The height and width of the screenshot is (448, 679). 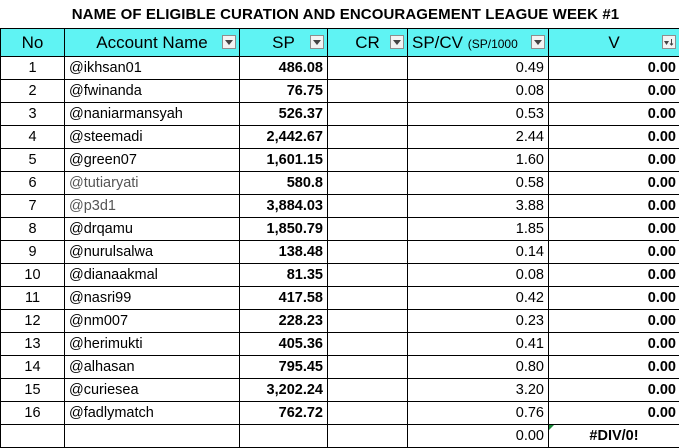 What do you see at coordinates (152, 160) in the screenshot?
I see `cell-account: @green07` at bounding box center [152, 160].